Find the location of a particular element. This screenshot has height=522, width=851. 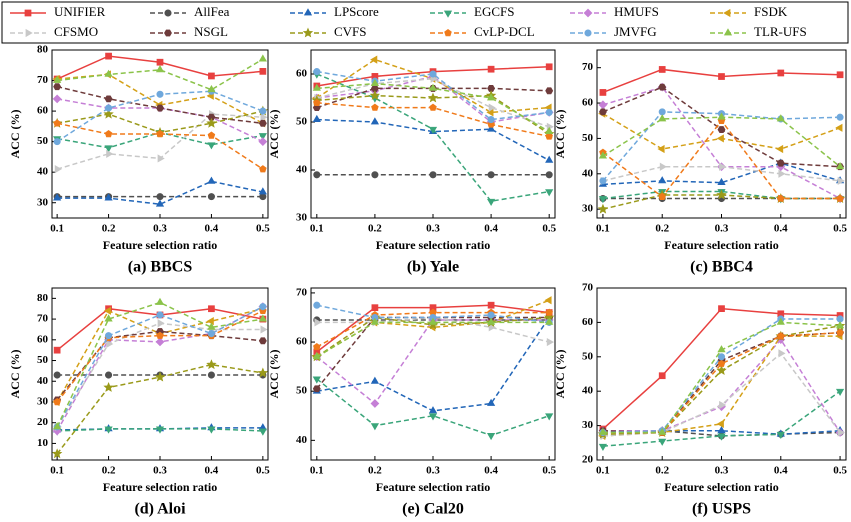

legend-label: JMVFG is located at coordinates (635, 31).